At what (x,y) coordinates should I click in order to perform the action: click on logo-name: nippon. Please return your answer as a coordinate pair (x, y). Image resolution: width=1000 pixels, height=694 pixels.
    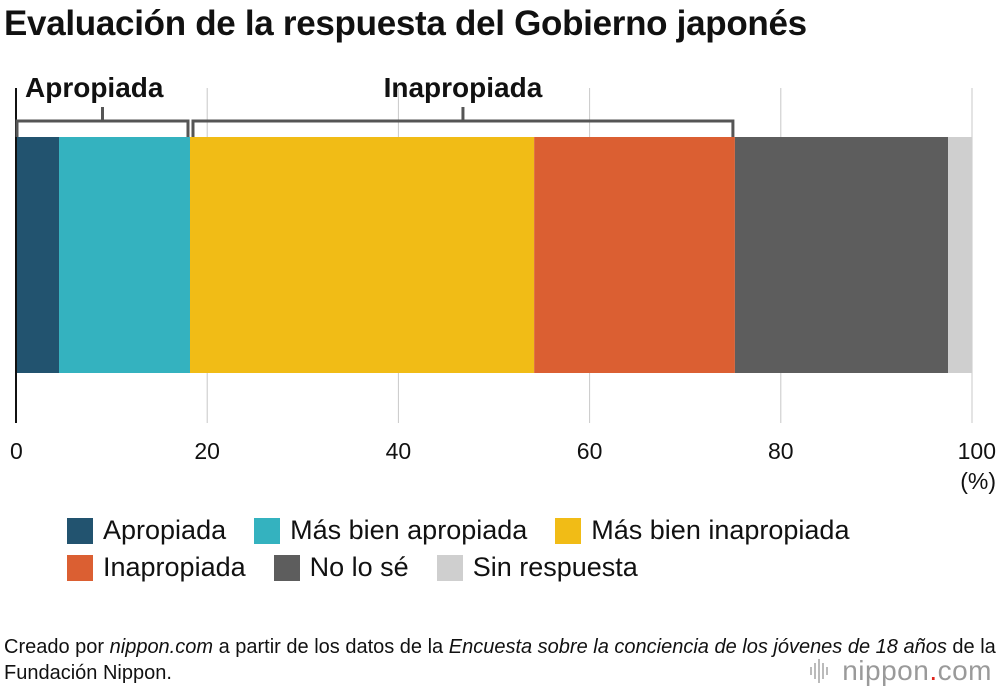
    Looking at the image, I should click on (886, 670).